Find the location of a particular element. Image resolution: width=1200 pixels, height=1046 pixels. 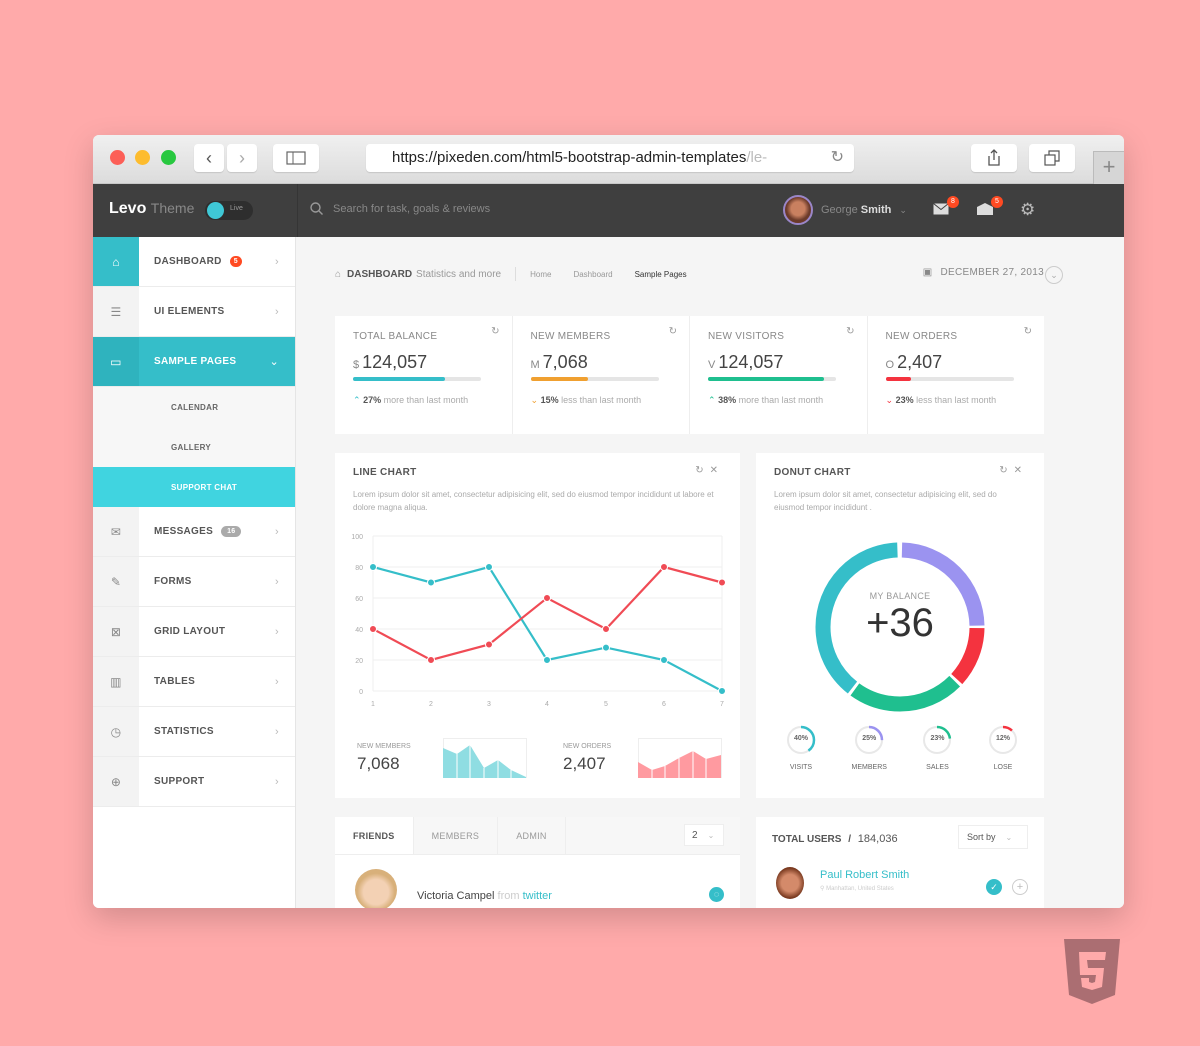

ring-visits: 40% VISITS is located at coordinates (801, 748).